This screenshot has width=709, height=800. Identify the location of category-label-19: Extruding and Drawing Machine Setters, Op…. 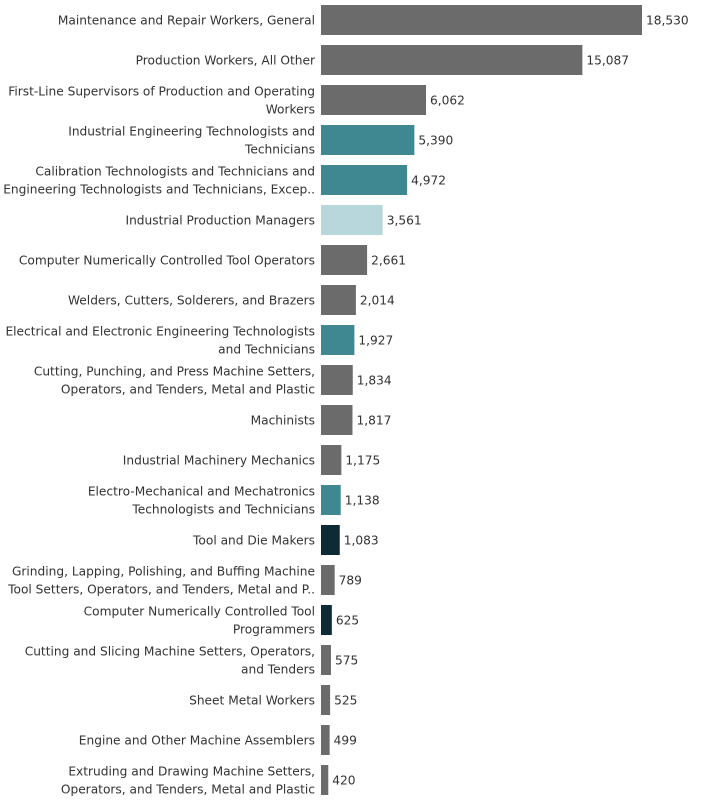
(188, 781).